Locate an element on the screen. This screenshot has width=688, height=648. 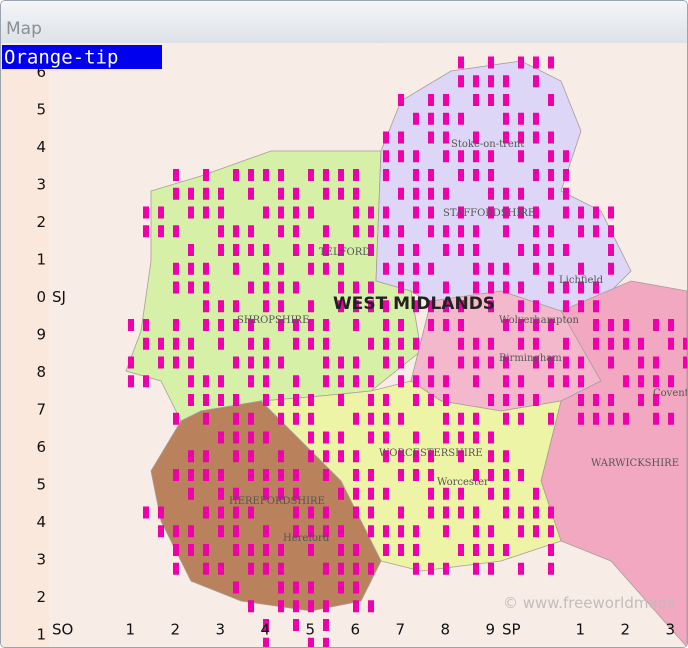
place-label: STAFFORDSHIRE is located at coordinates (489, 213).